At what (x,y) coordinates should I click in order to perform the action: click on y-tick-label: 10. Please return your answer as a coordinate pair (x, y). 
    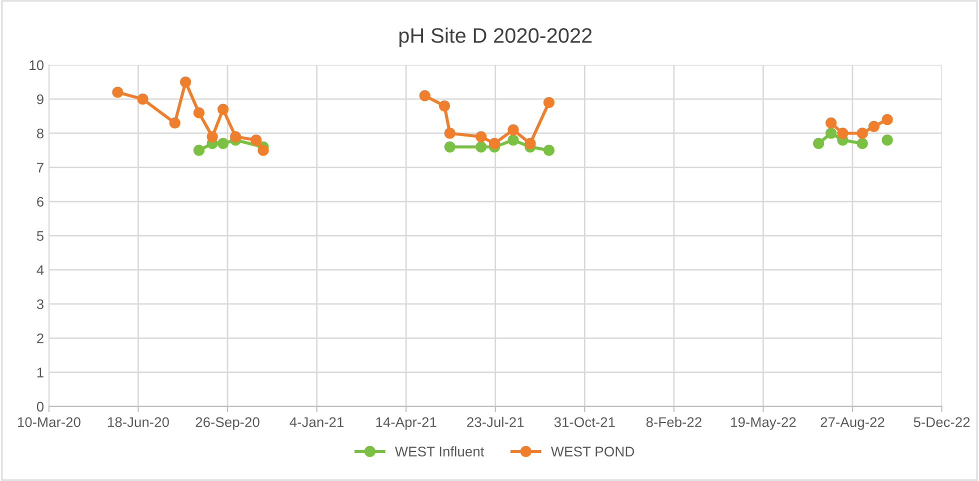
    Looking at the image, I should click on (37, 65).